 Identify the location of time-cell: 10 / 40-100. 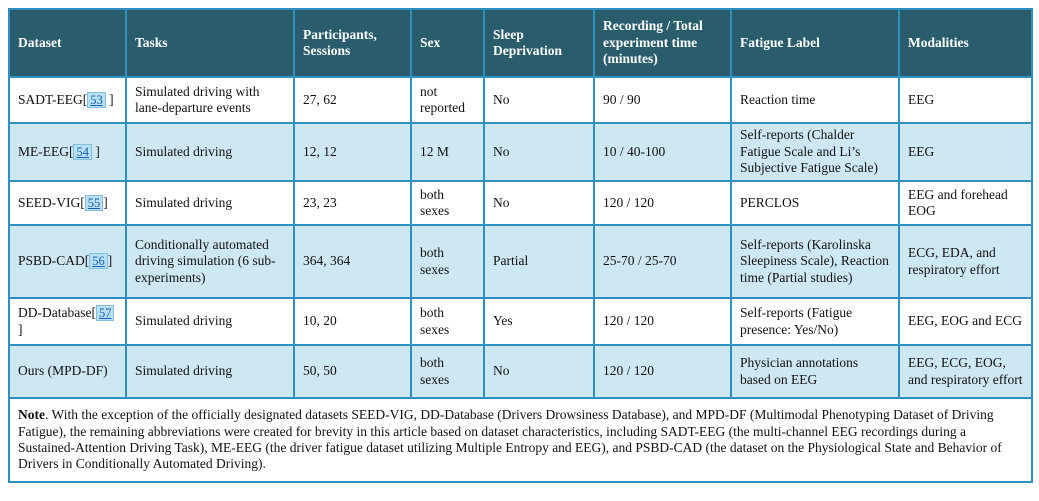
(662, 152).